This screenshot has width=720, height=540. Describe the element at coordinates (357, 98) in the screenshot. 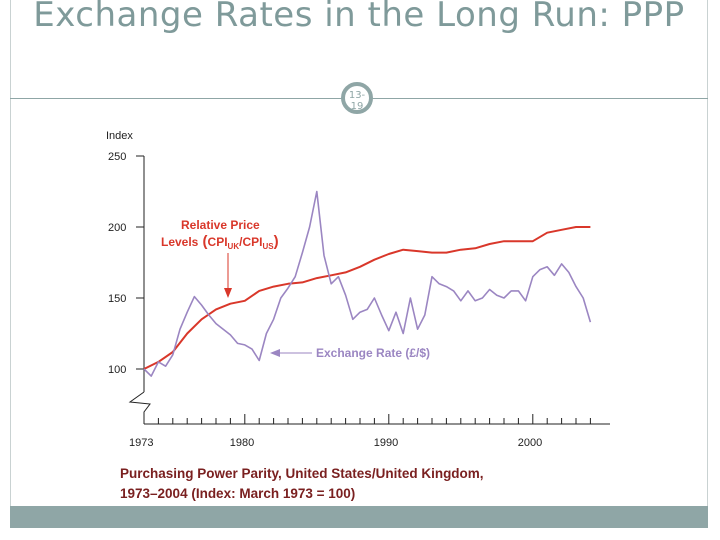

I see `page-number-badge: 13-19` at that location.